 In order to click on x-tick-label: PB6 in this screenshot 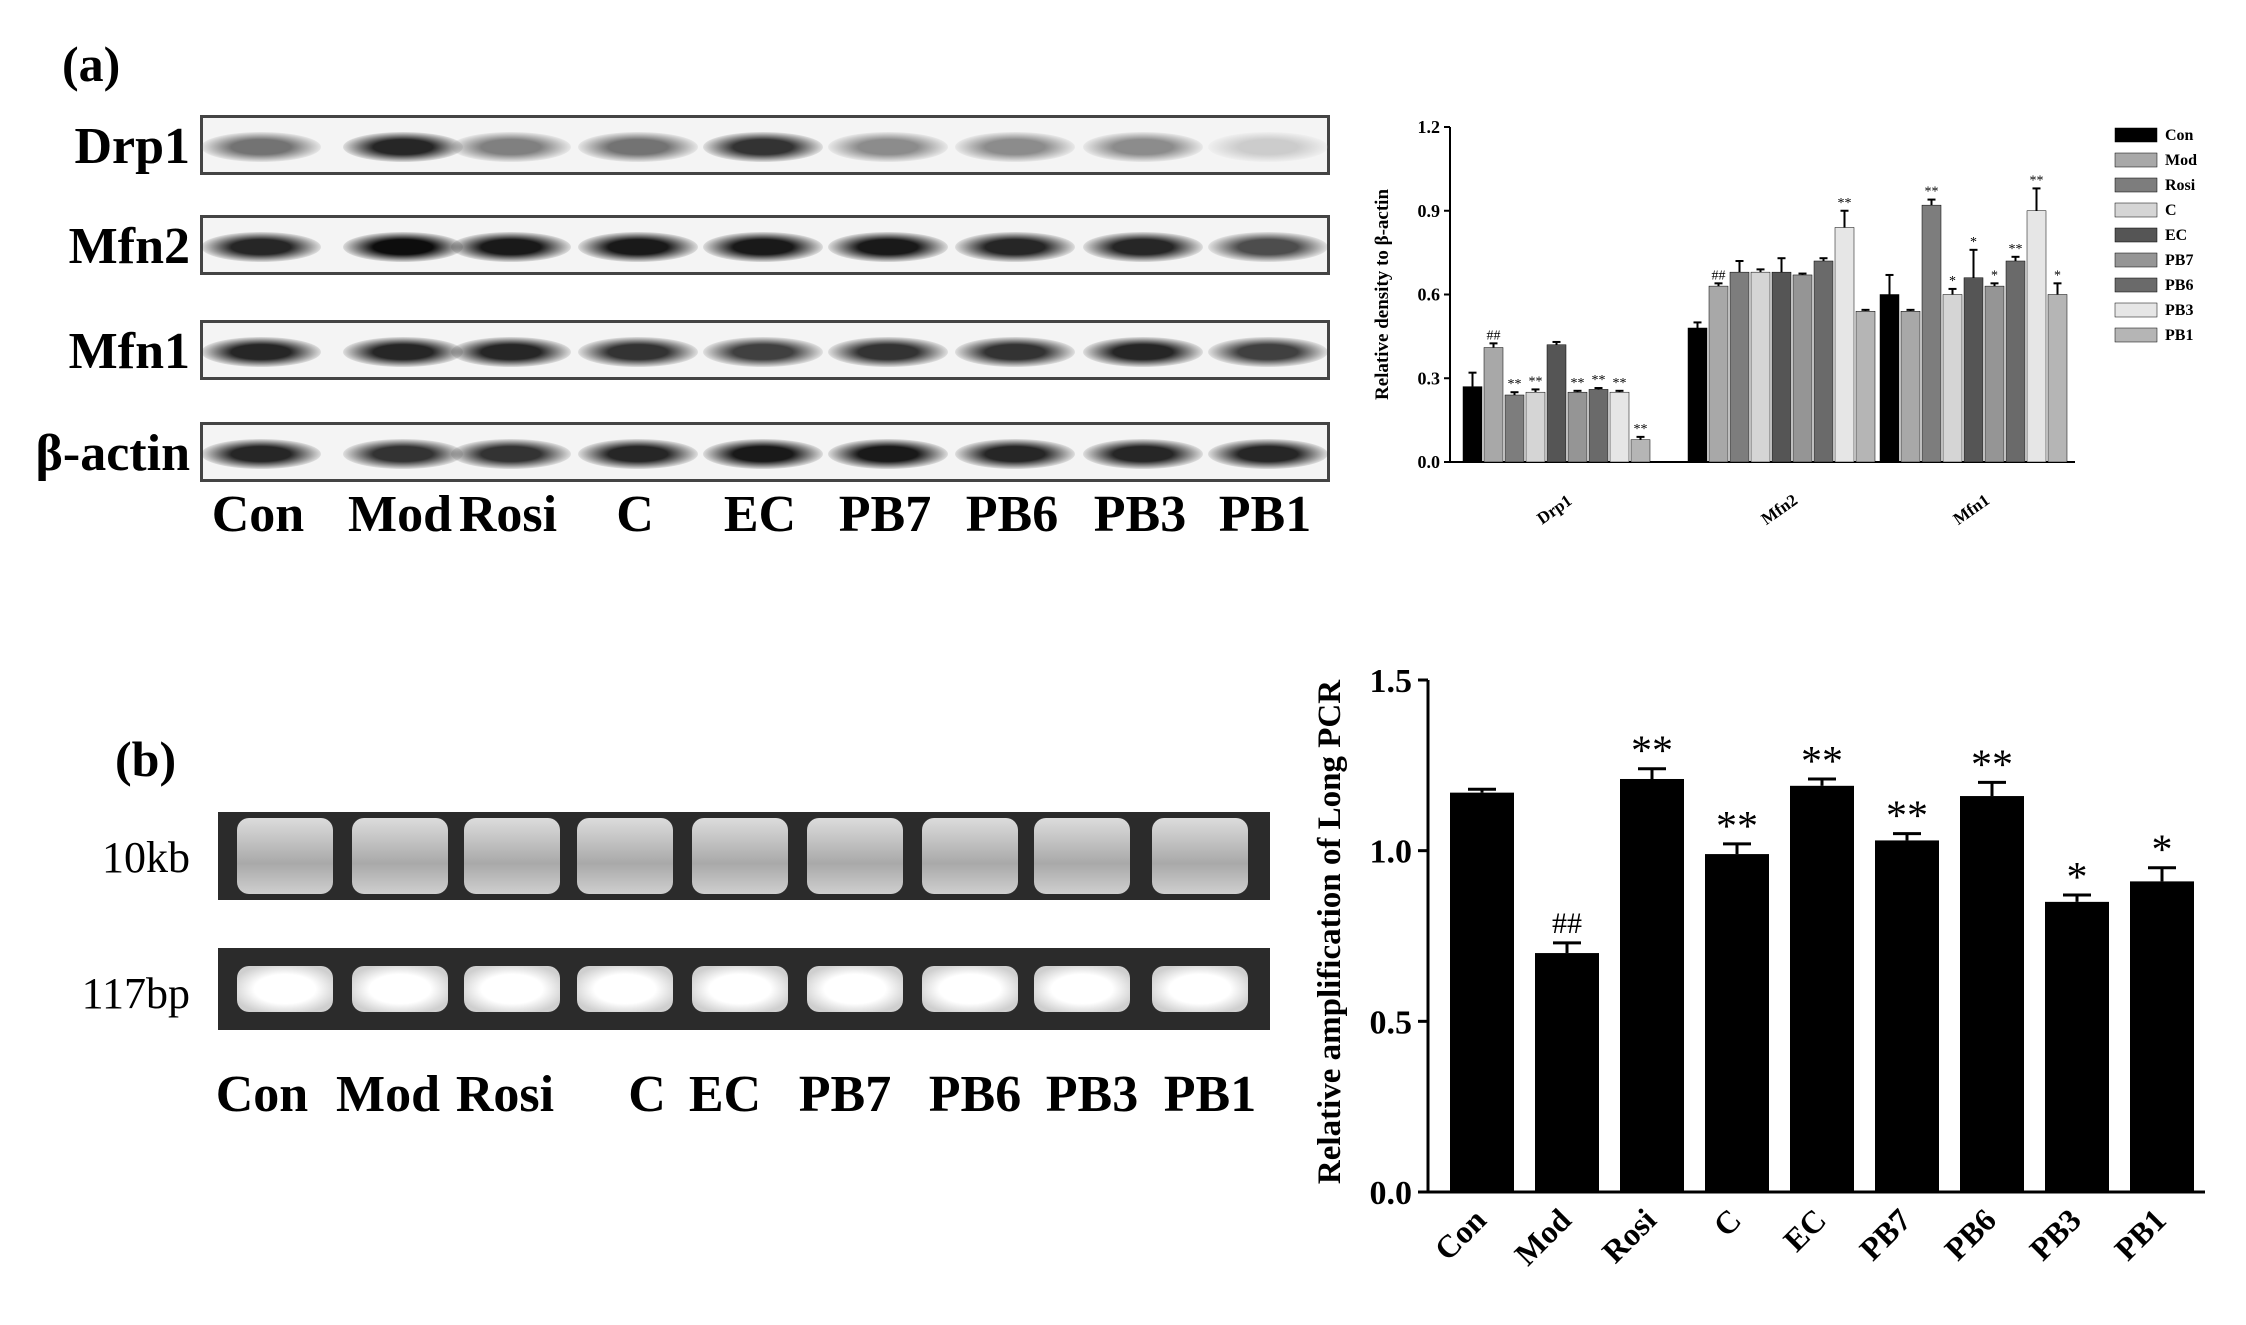, I will do `click(1970, 1234)`.